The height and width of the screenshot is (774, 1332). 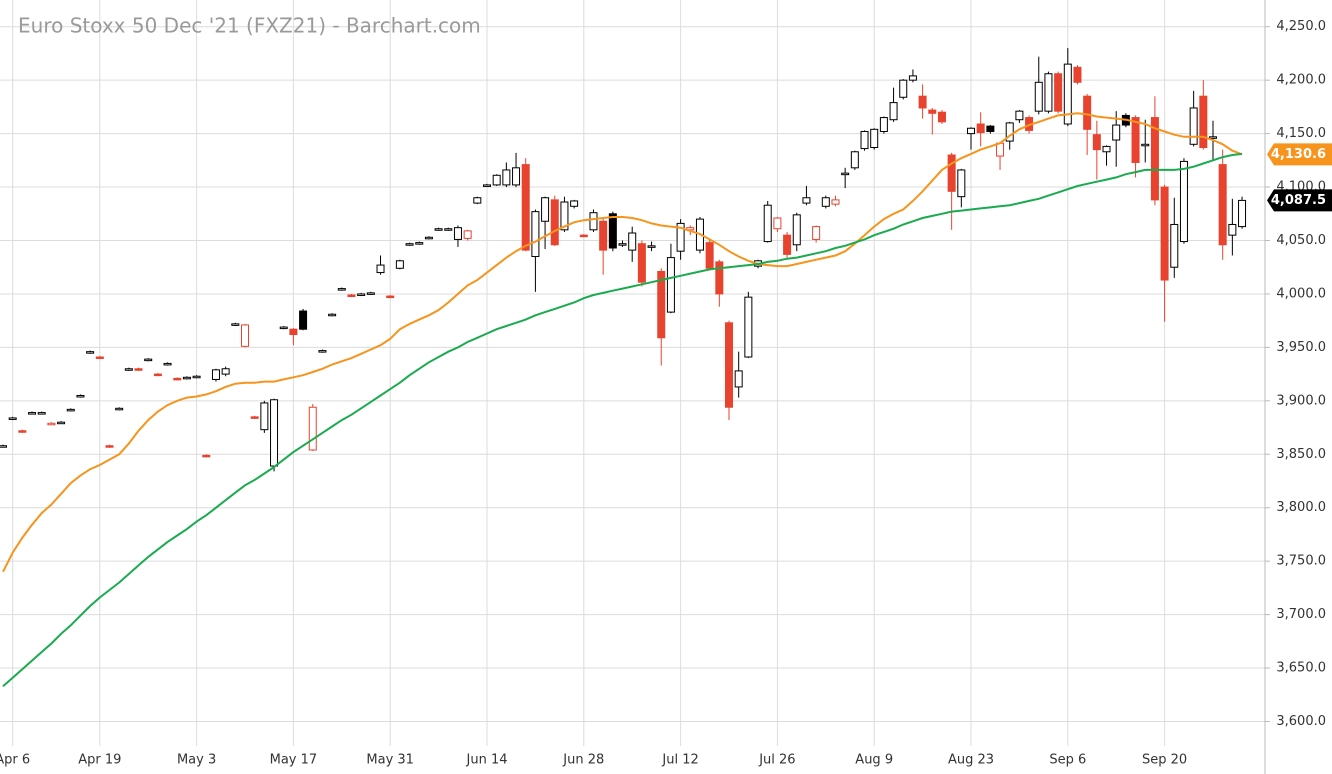 I want to click on x-tick-label: Jul 26, so click(x=776, y=760).